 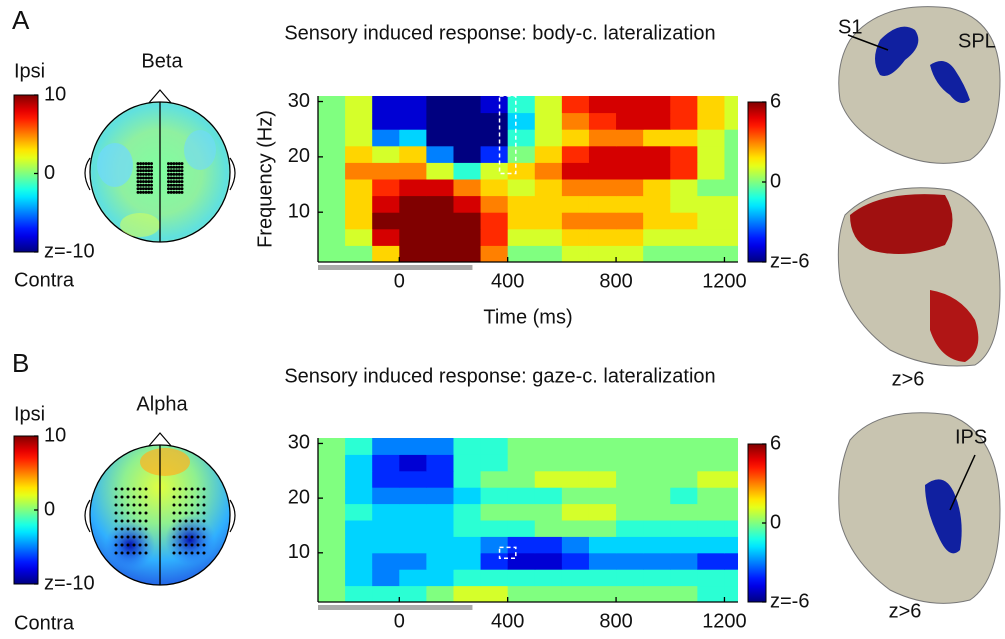 What do you see at coordinates (775, 522) in the screenshot?
I see `colorbar-tick-label: 0` at bounding box center [775, 522].